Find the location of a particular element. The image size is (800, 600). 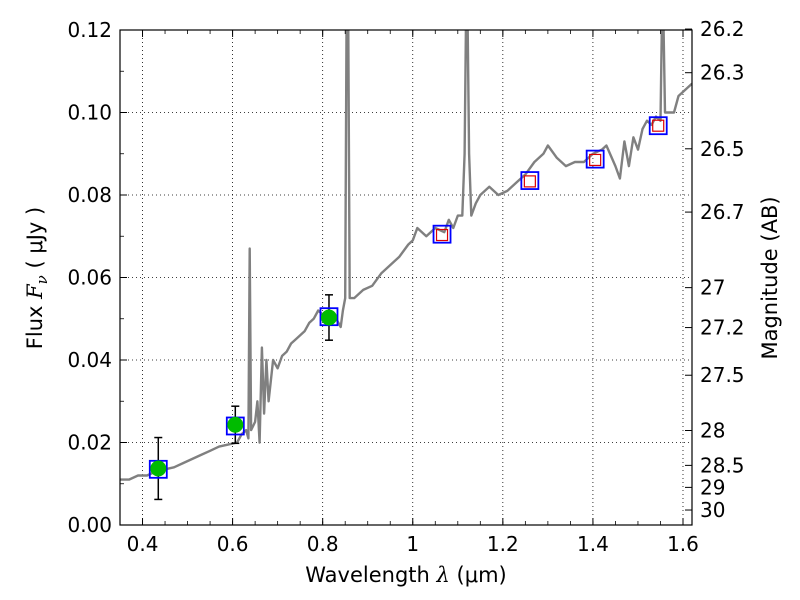

y-tick-label: 0.10 is located at coordinates (89, 113).